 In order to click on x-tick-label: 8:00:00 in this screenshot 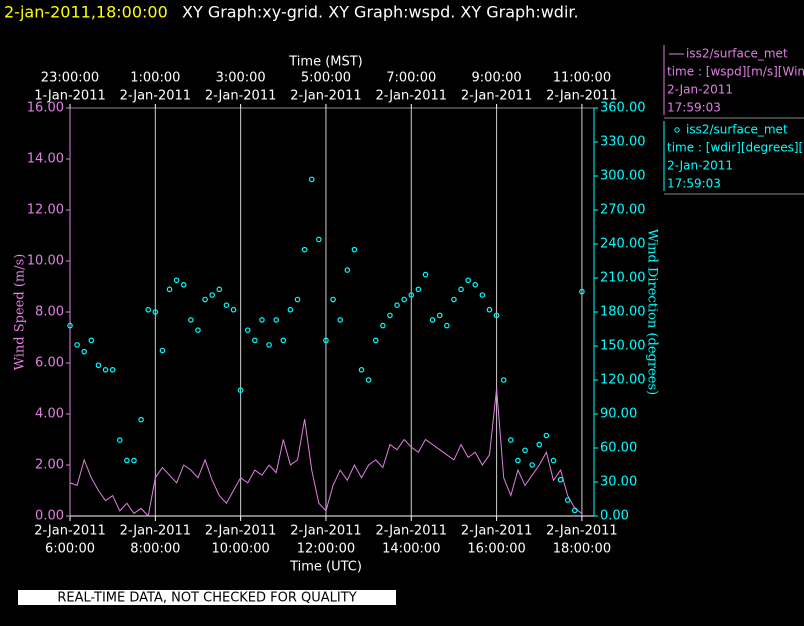, I will do `click(155, 549)`.